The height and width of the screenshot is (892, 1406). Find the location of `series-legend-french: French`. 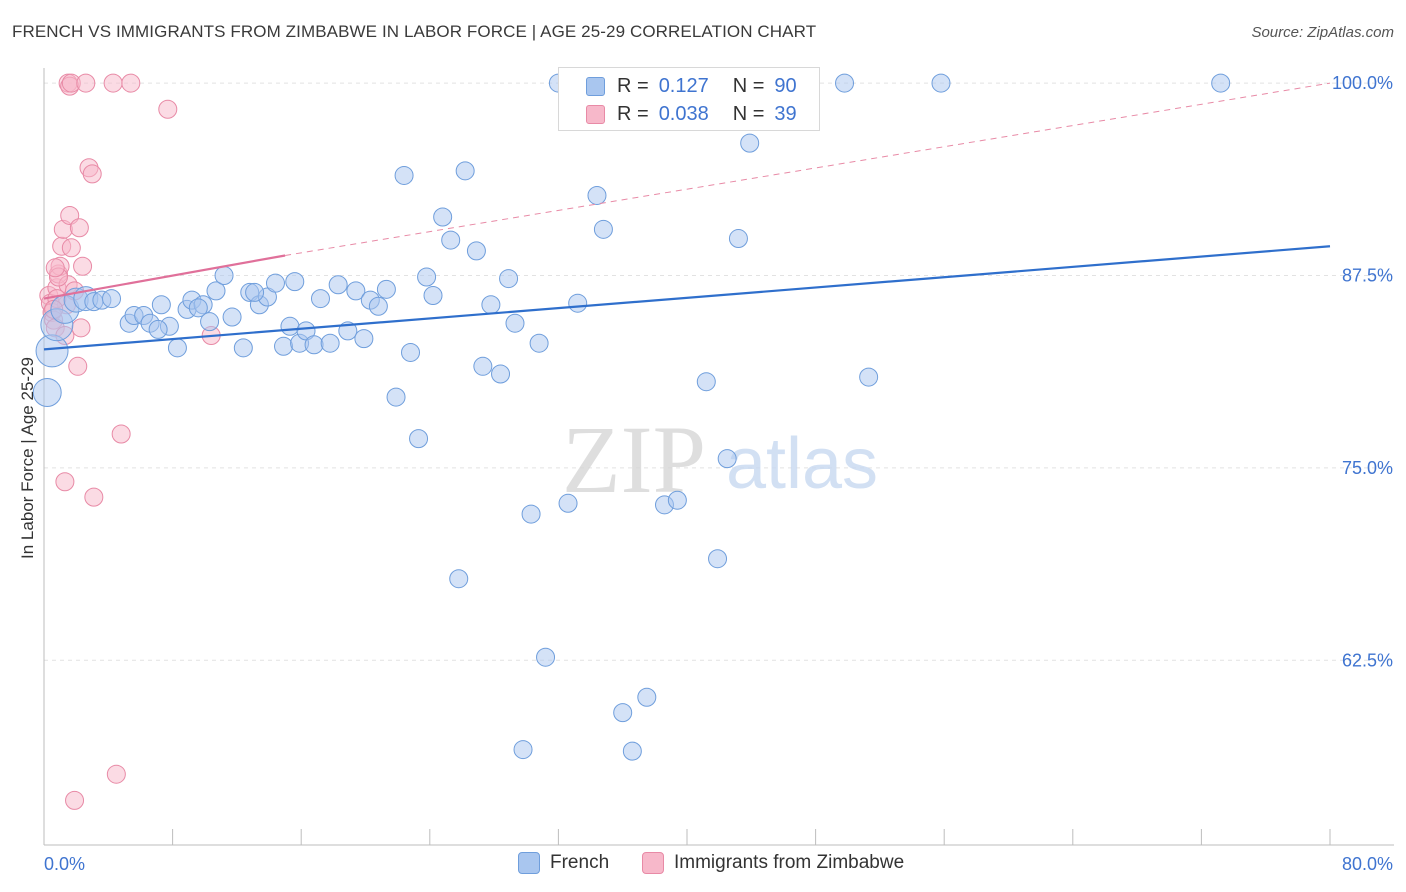

series-legend-french: French is located at coordinates (563, 863).